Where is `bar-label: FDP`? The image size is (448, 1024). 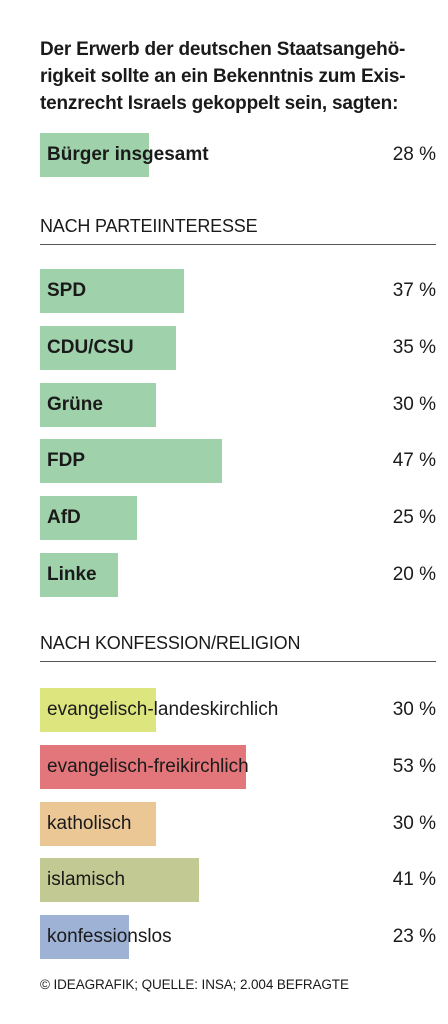
bar-label: FDP is located at coordinates (66, 461).